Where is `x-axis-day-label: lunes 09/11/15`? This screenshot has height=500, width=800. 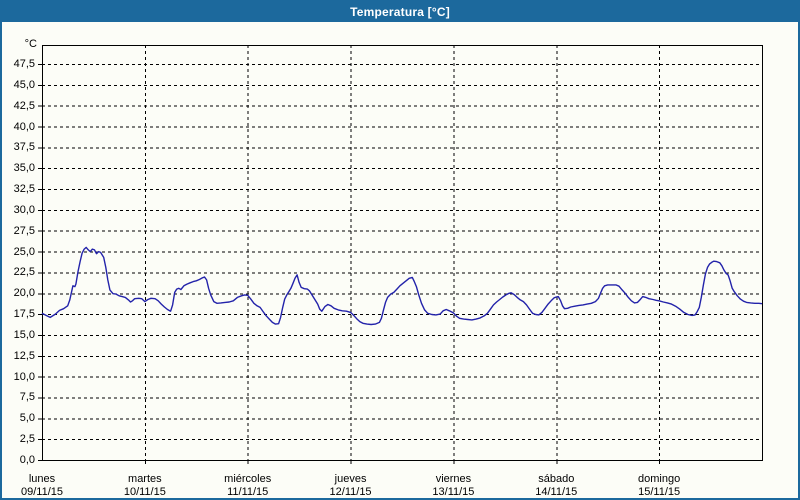 x-axis-day-label: lunes 09/11/15 is located at coordinates (47, 486).